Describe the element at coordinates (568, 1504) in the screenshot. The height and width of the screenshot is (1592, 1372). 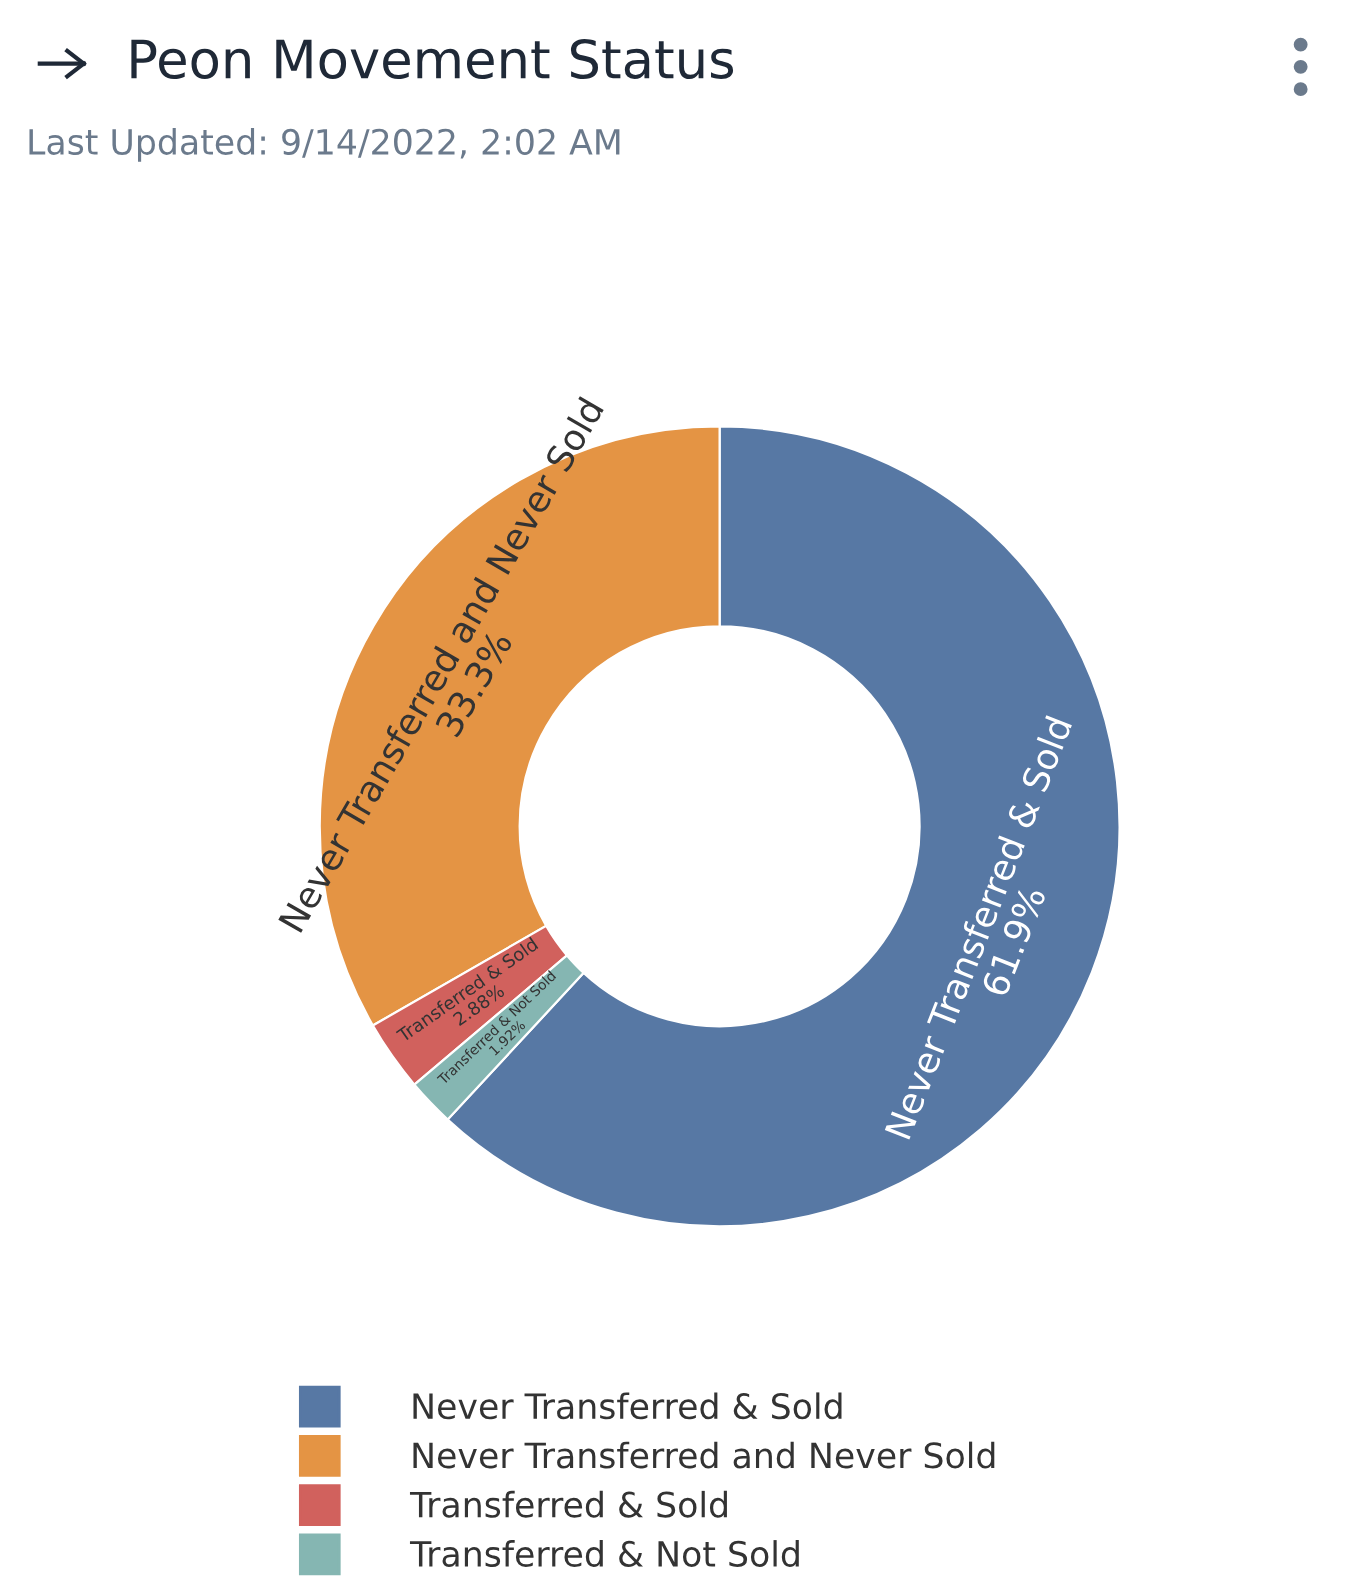
I see `legend-label: Transferred & Sold` at that location.